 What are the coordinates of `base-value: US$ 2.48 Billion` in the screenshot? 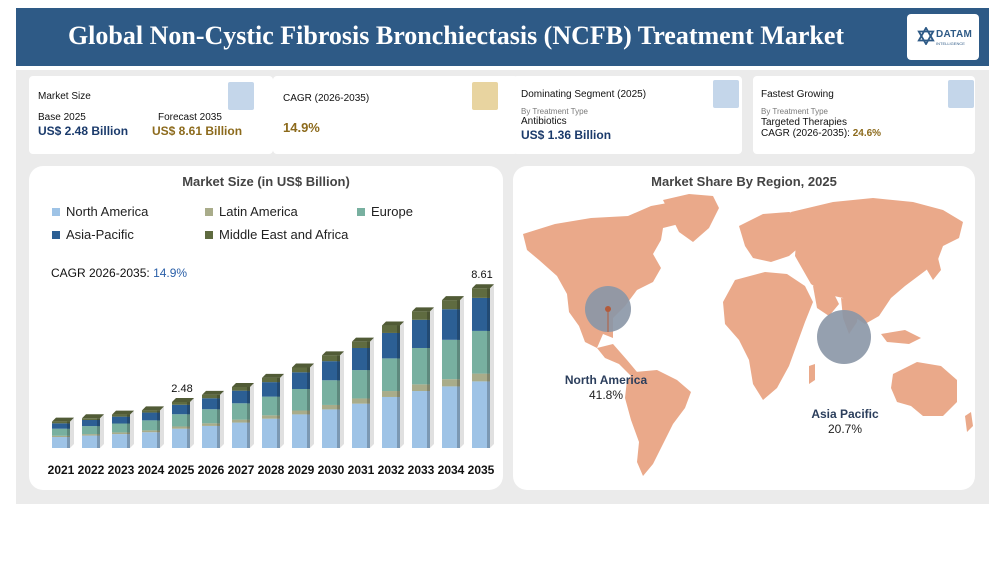 It's located at (83, 131).